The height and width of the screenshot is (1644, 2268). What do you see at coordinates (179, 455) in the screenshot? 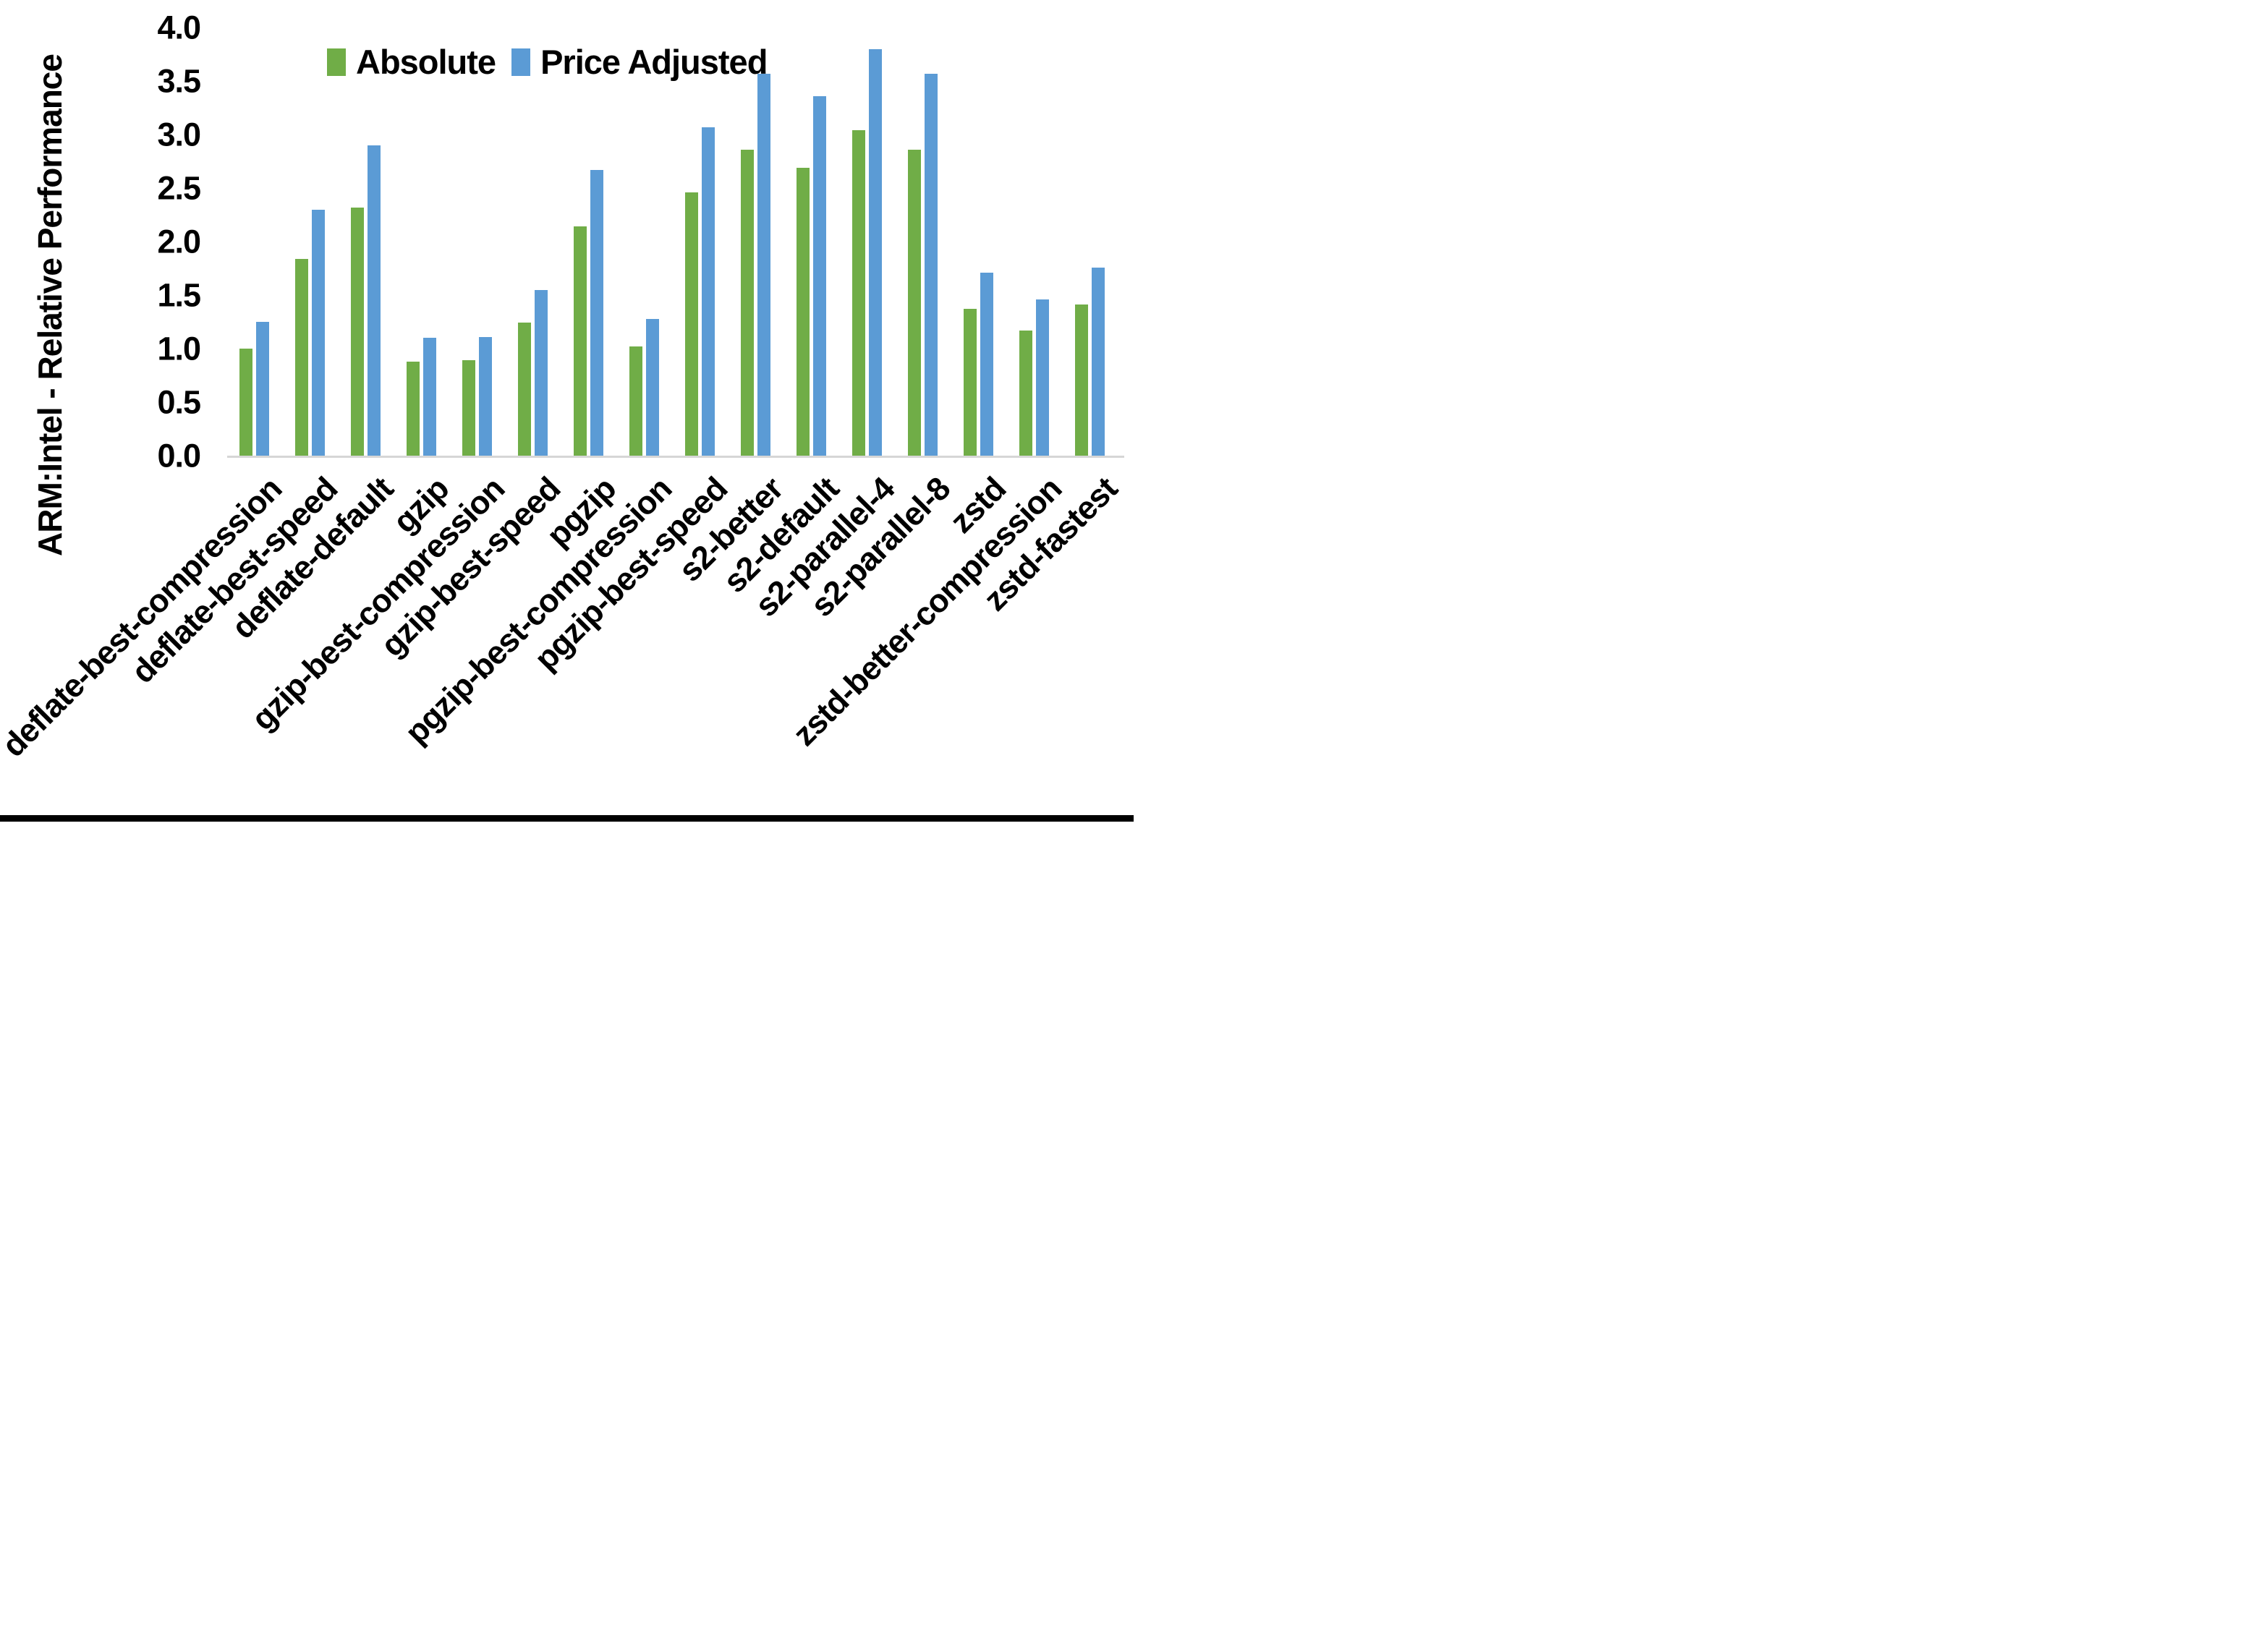
I see `y-tick-0.0: 0.0` at bounding box center [179, 455].